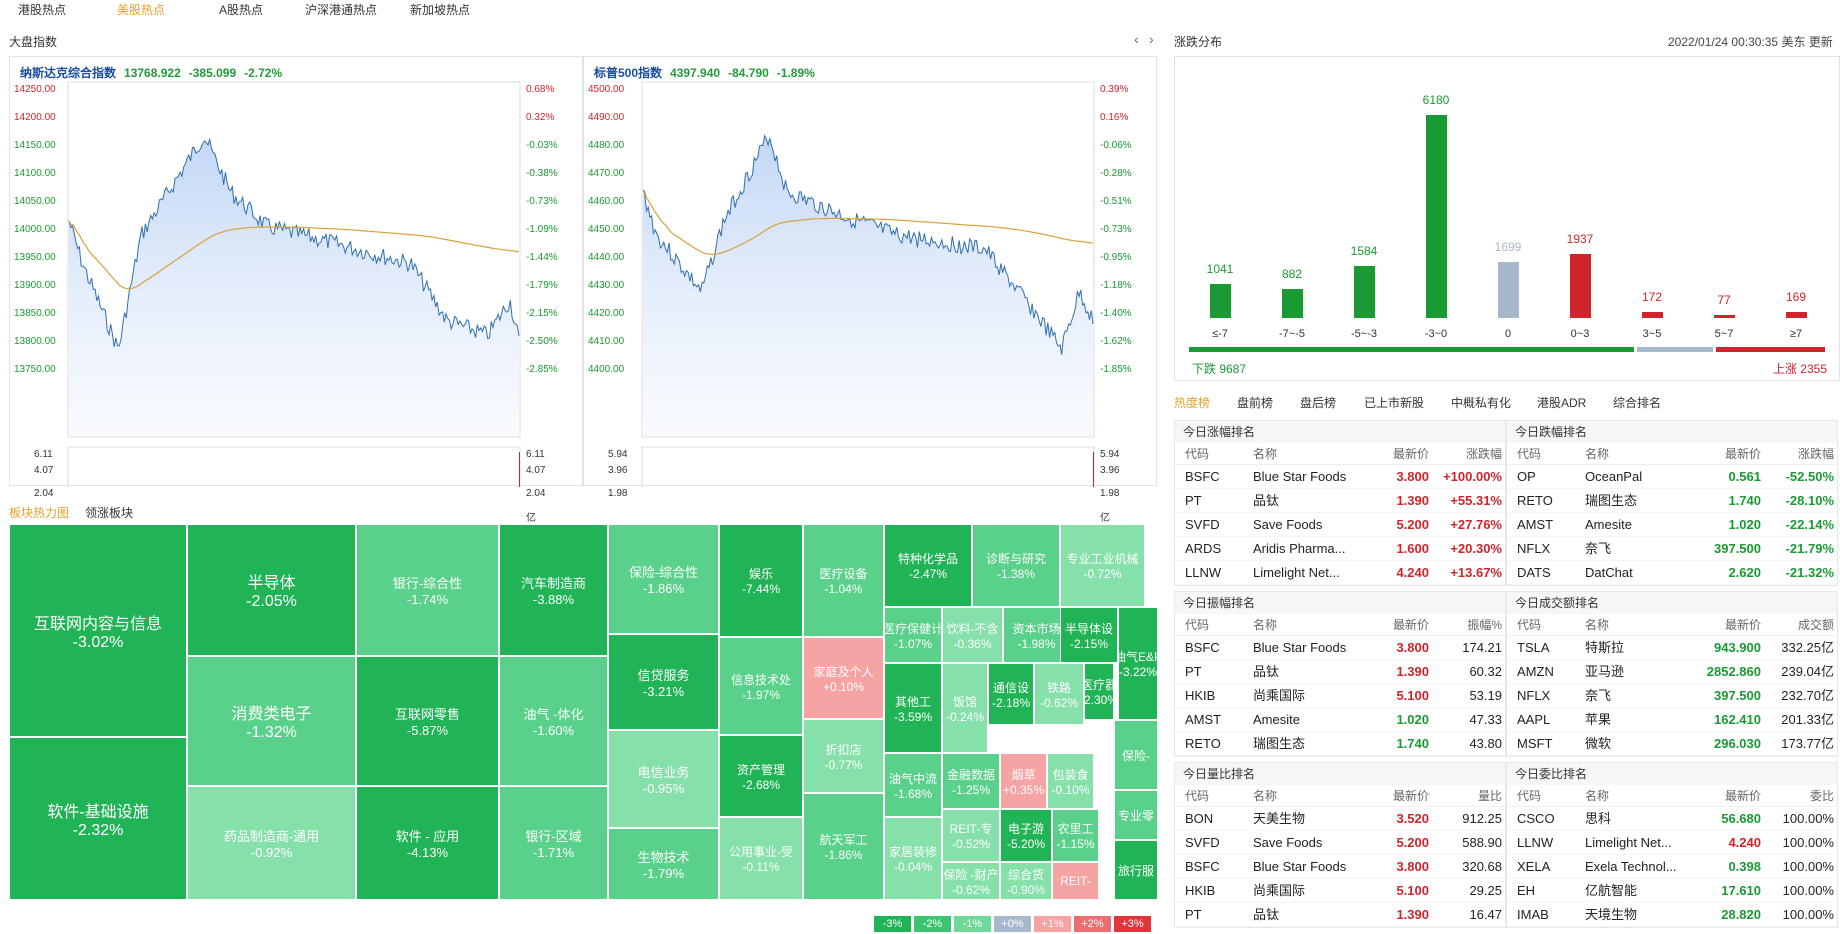 The width and height of the screenshot is (1840, 934). I want to click on heatmap-cell: 油气中流 -1.68%, so click(913, 785).